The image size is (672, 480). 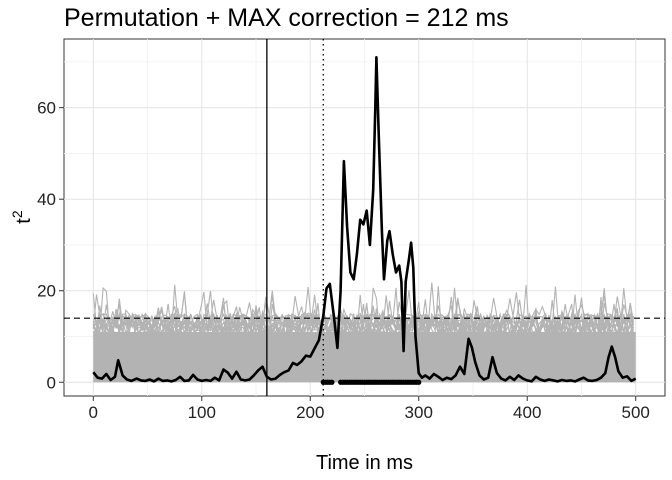 What do you see at coordinates (286, 18) in the screenshot?
I see `chart-title: Permutation + MAX correction = 212 ms` at bounding box center [286, 18].